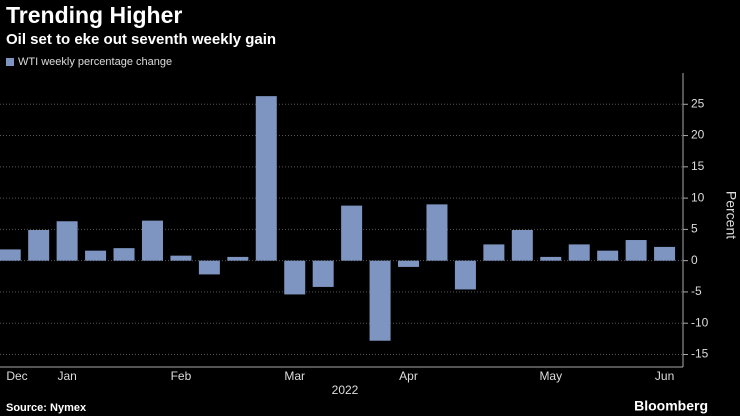 This screenshot has width=740, height=416. I want to click on source: Source: Nymex, so click(46, 408).